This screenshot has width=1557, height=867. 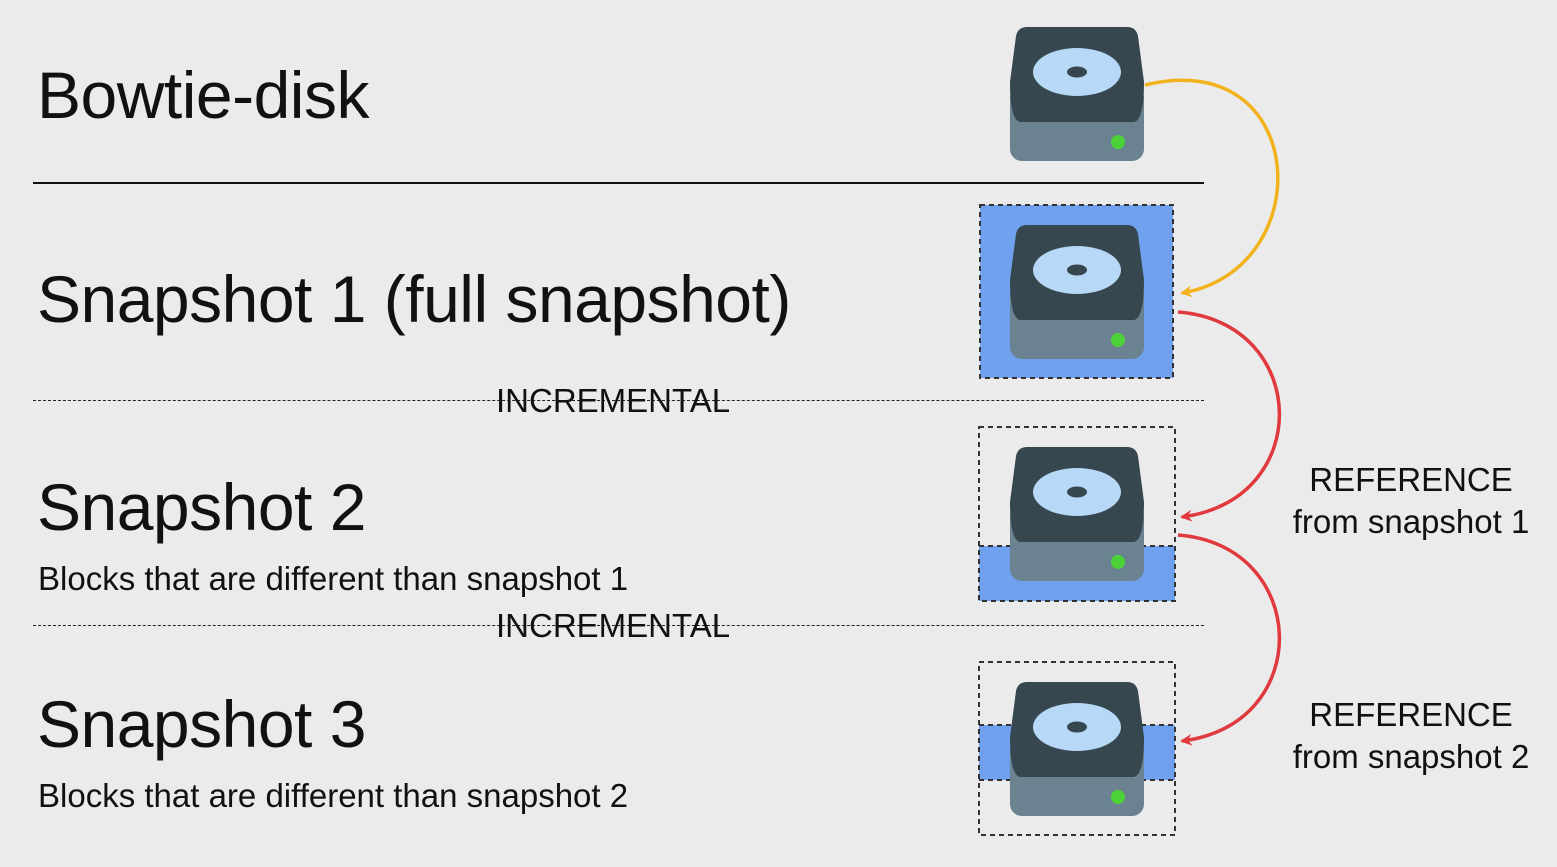 What do you see at coordinates (201, 507) in the screenshot?
I see `snapshot-2-title: Snapshot 2` at bounding box center [201, 507].